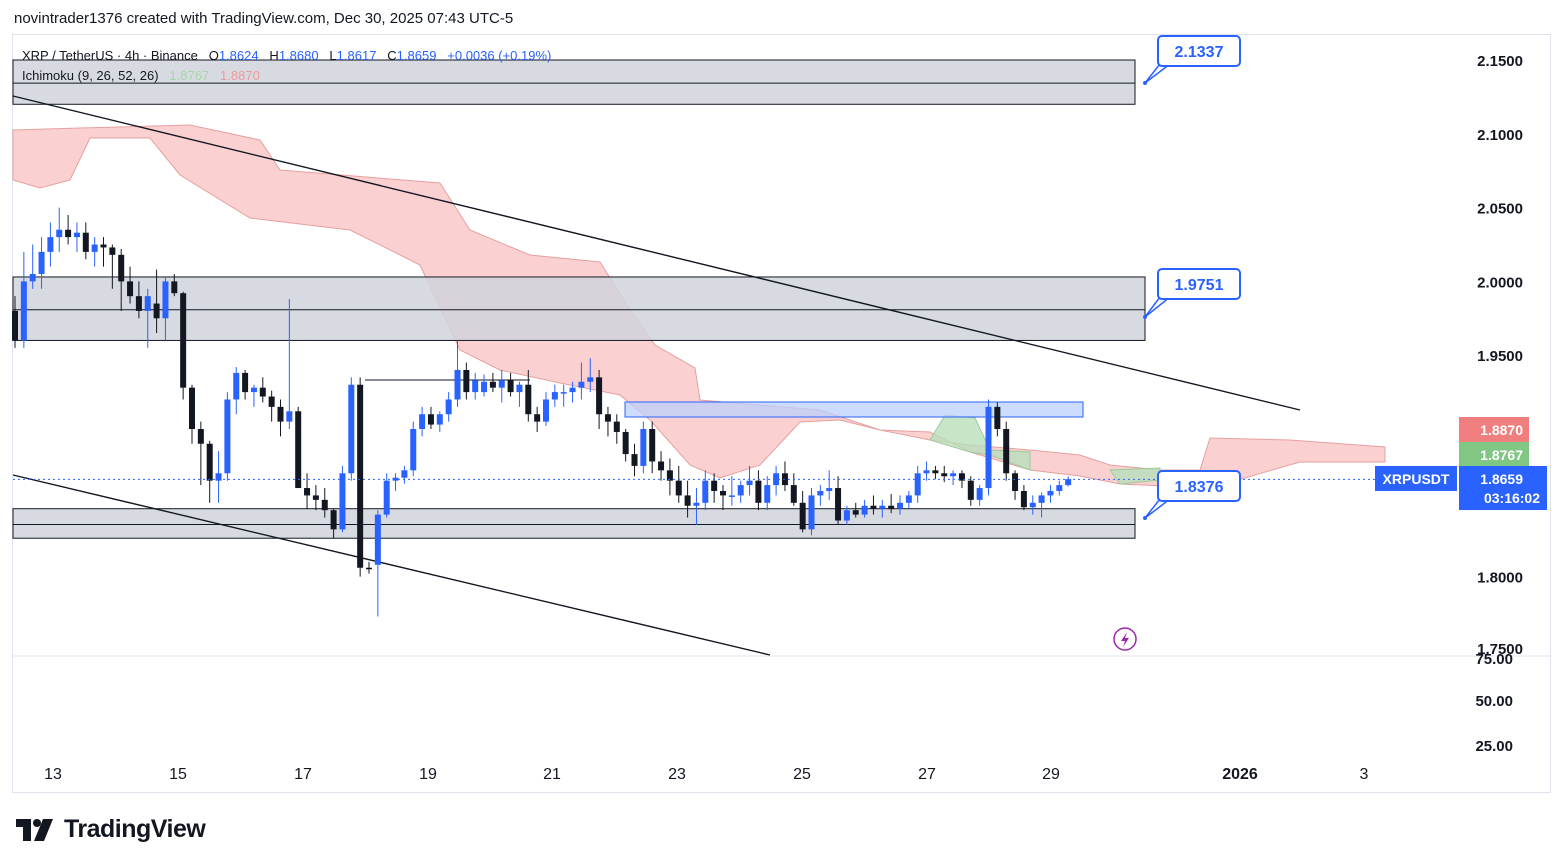  What do you see at coordinates (1145, 317) in the screenshot?
I see `callout-anchor` at bounding box center [1145, 317].